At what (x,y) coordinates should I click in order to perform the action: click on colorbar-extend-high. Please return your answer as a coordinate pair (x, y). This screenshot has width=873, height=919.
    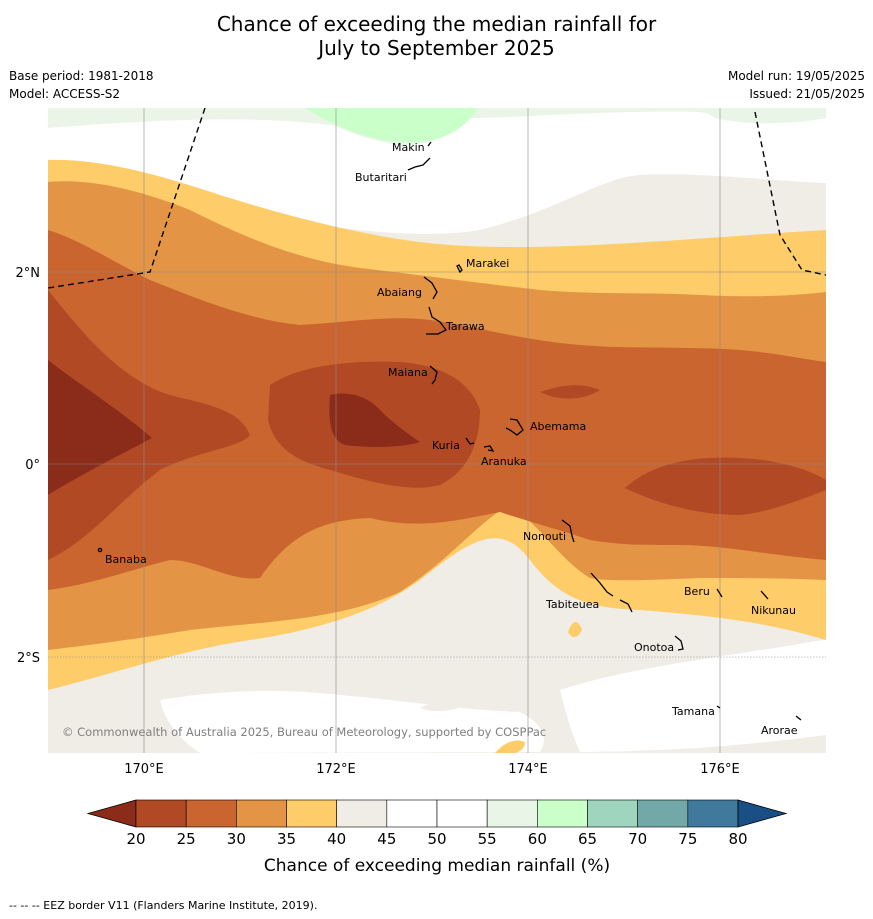
    Looking at the image, I should click on (762, 813).